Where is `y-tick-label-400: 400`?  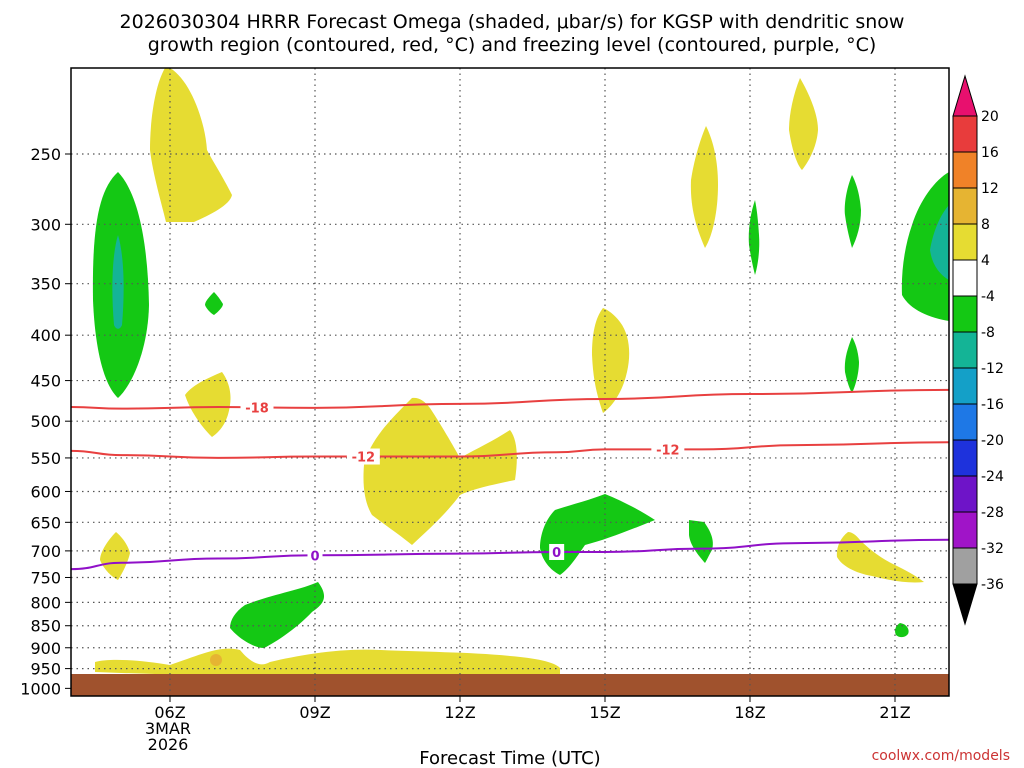
y-tick-label-400: 400 is located at coordinates (45, 335).